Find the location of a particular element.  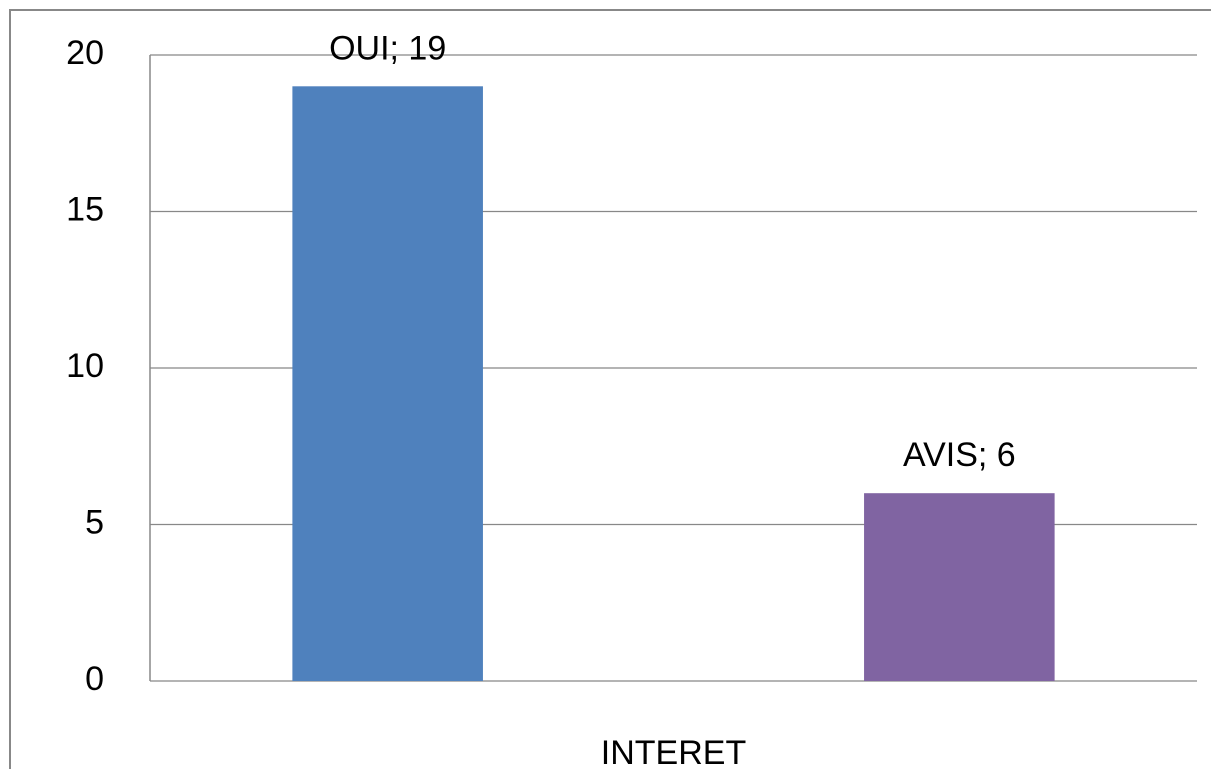

y-tick-label: 10 is located at coordinates (85, 366).